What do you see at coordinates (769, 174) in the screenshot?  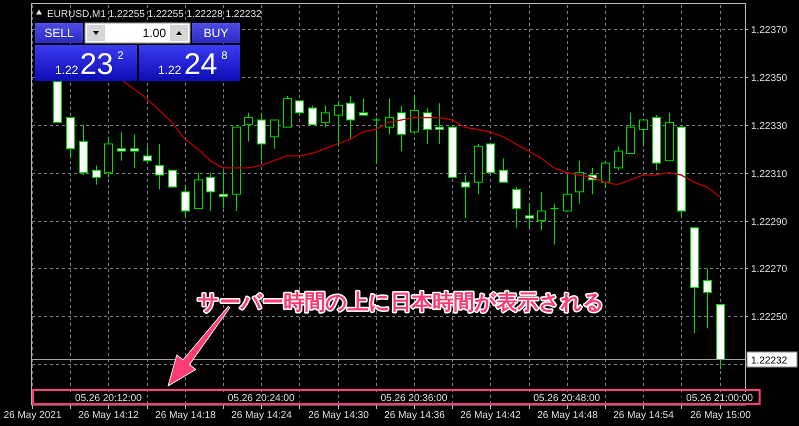 I see `y-tick-label: 1.22310` at bounding box center [769, 174].